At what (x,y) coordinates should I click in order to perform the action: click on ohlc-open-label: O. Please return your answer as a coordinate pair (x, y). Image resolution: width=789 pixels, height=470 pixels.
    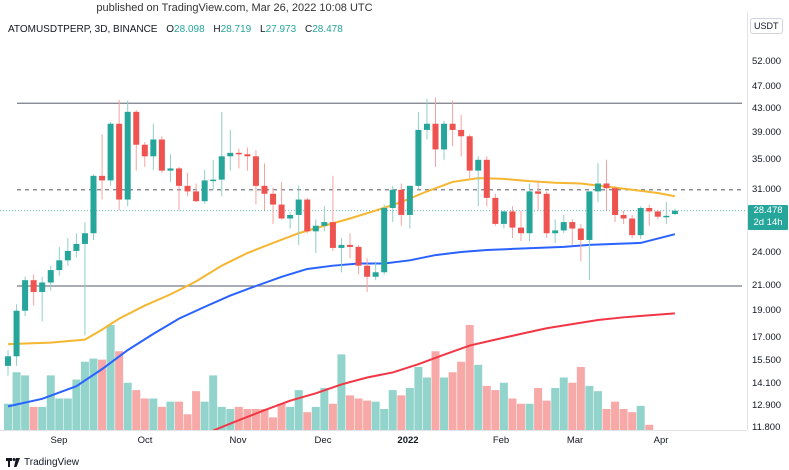
    Looking at the image, I should click on (170, 29).